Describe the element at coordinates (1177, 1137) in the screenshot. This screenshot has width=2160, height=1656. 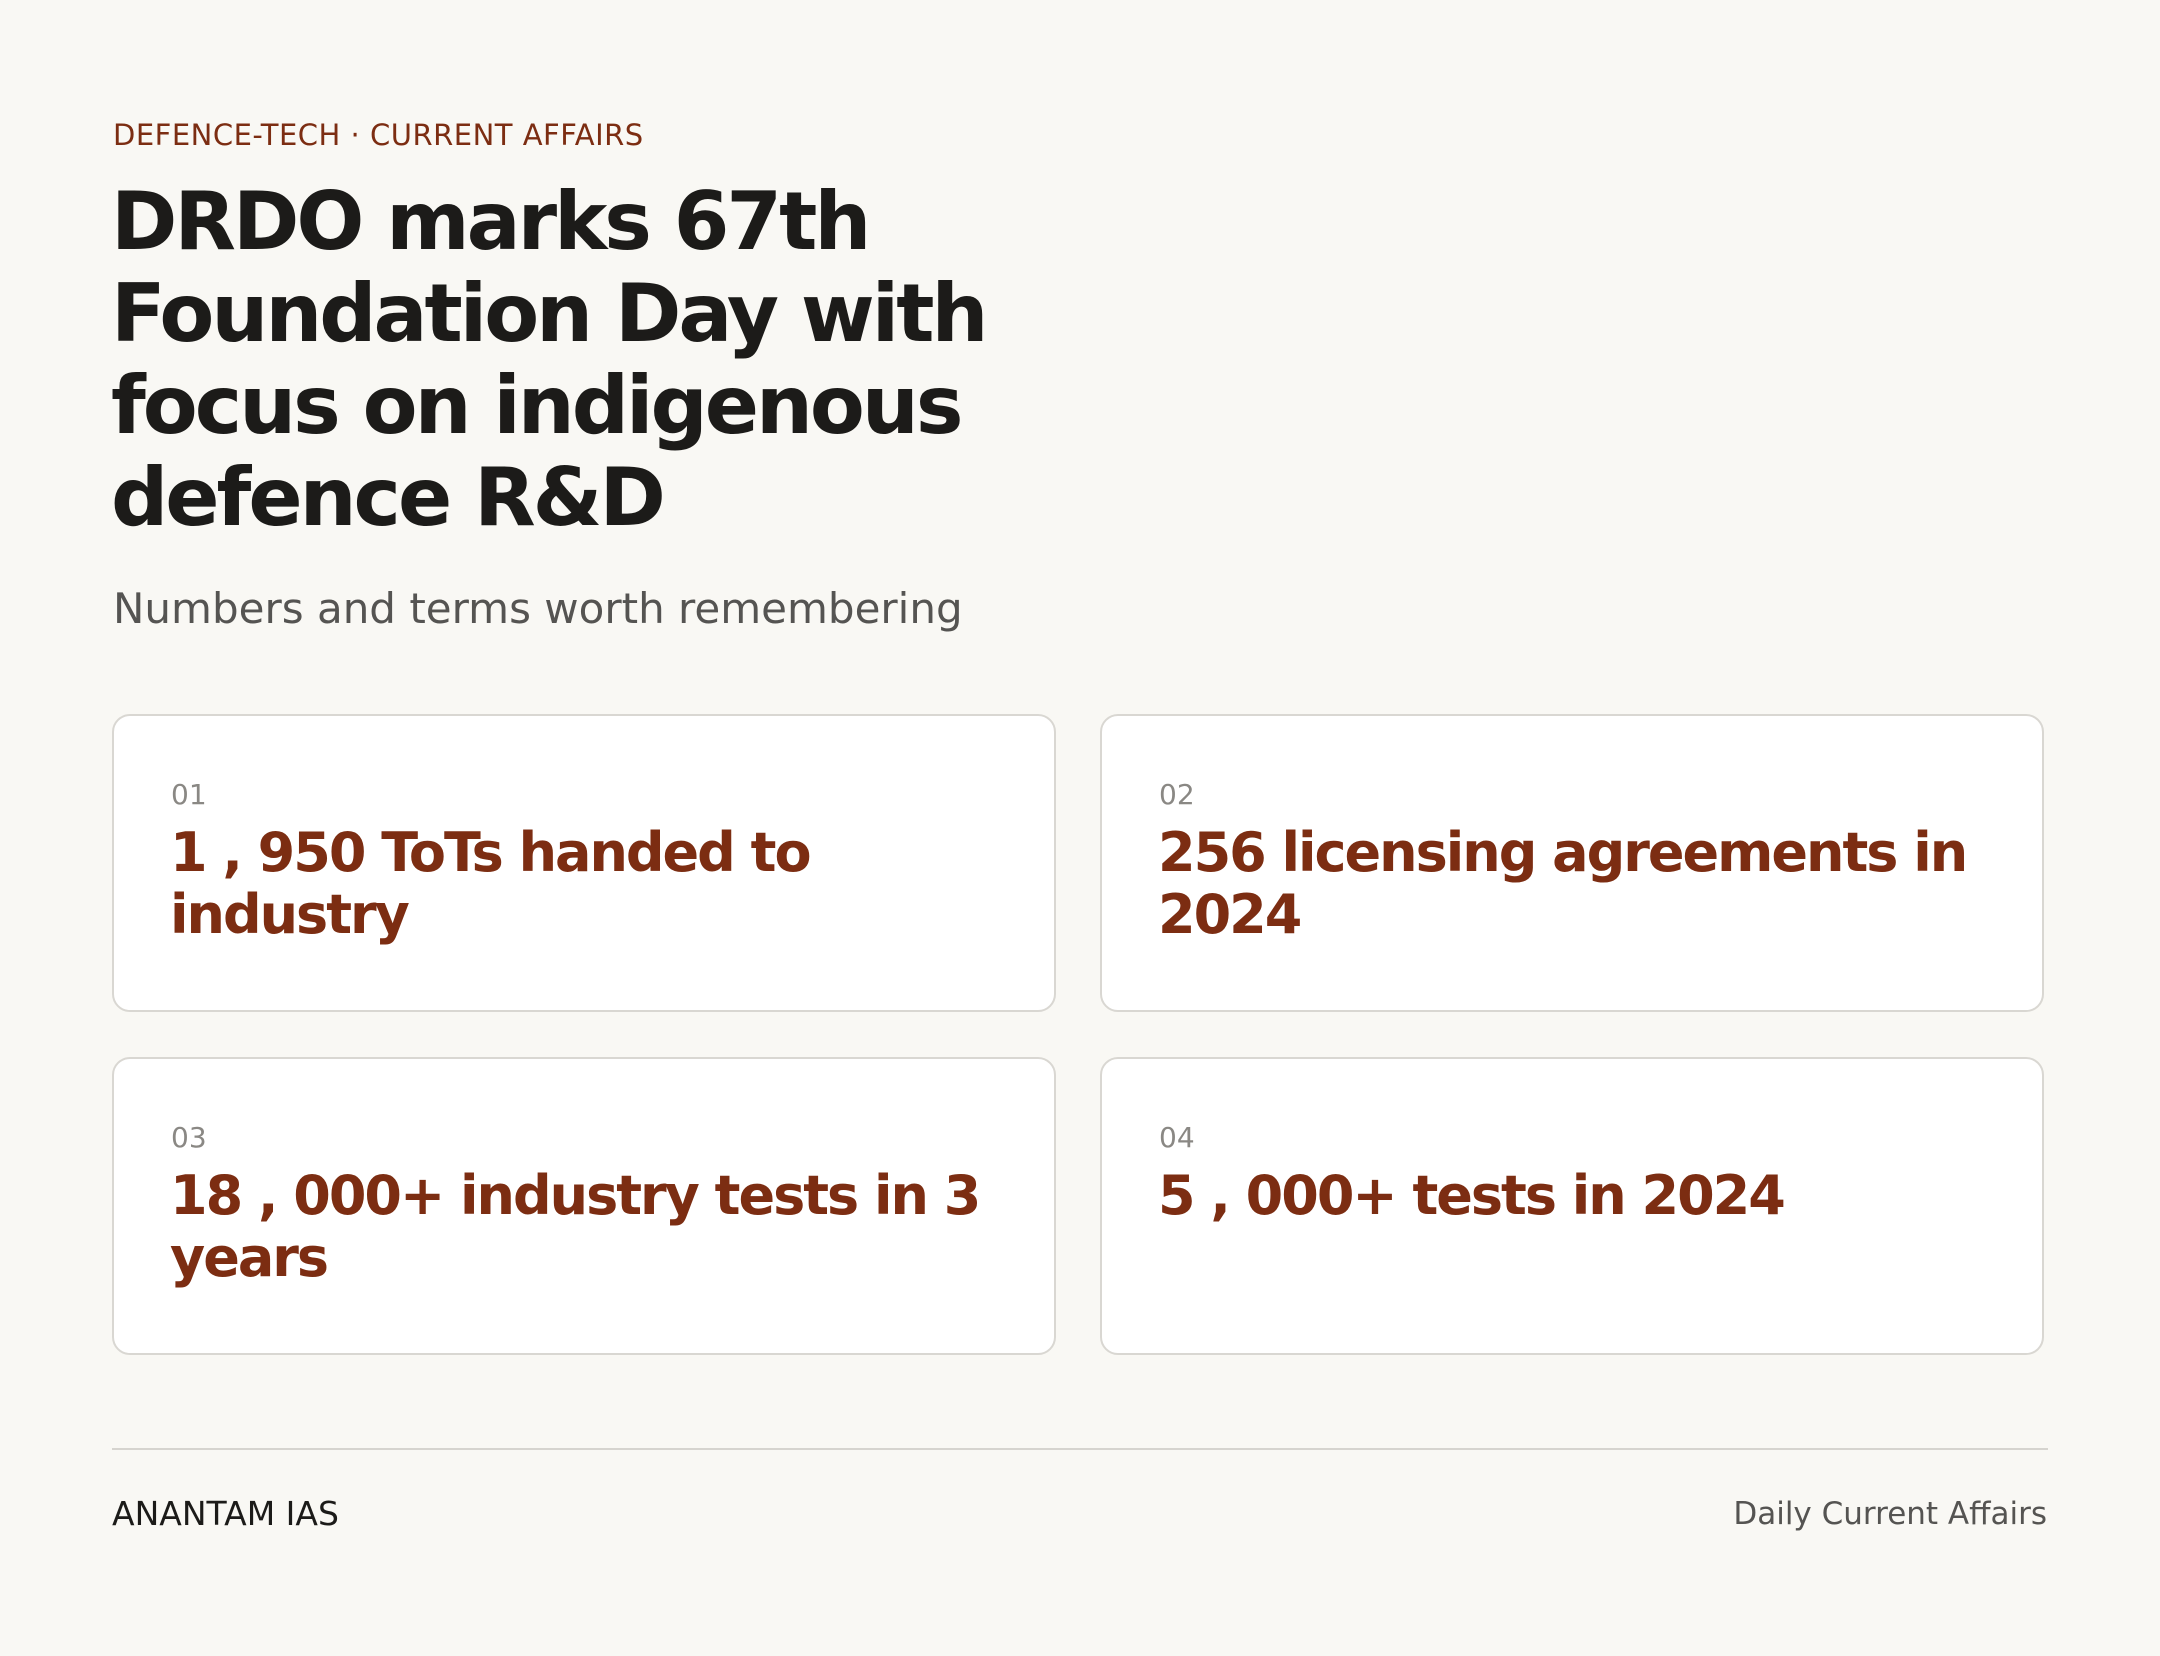
I see `card-number: 04` at that location.